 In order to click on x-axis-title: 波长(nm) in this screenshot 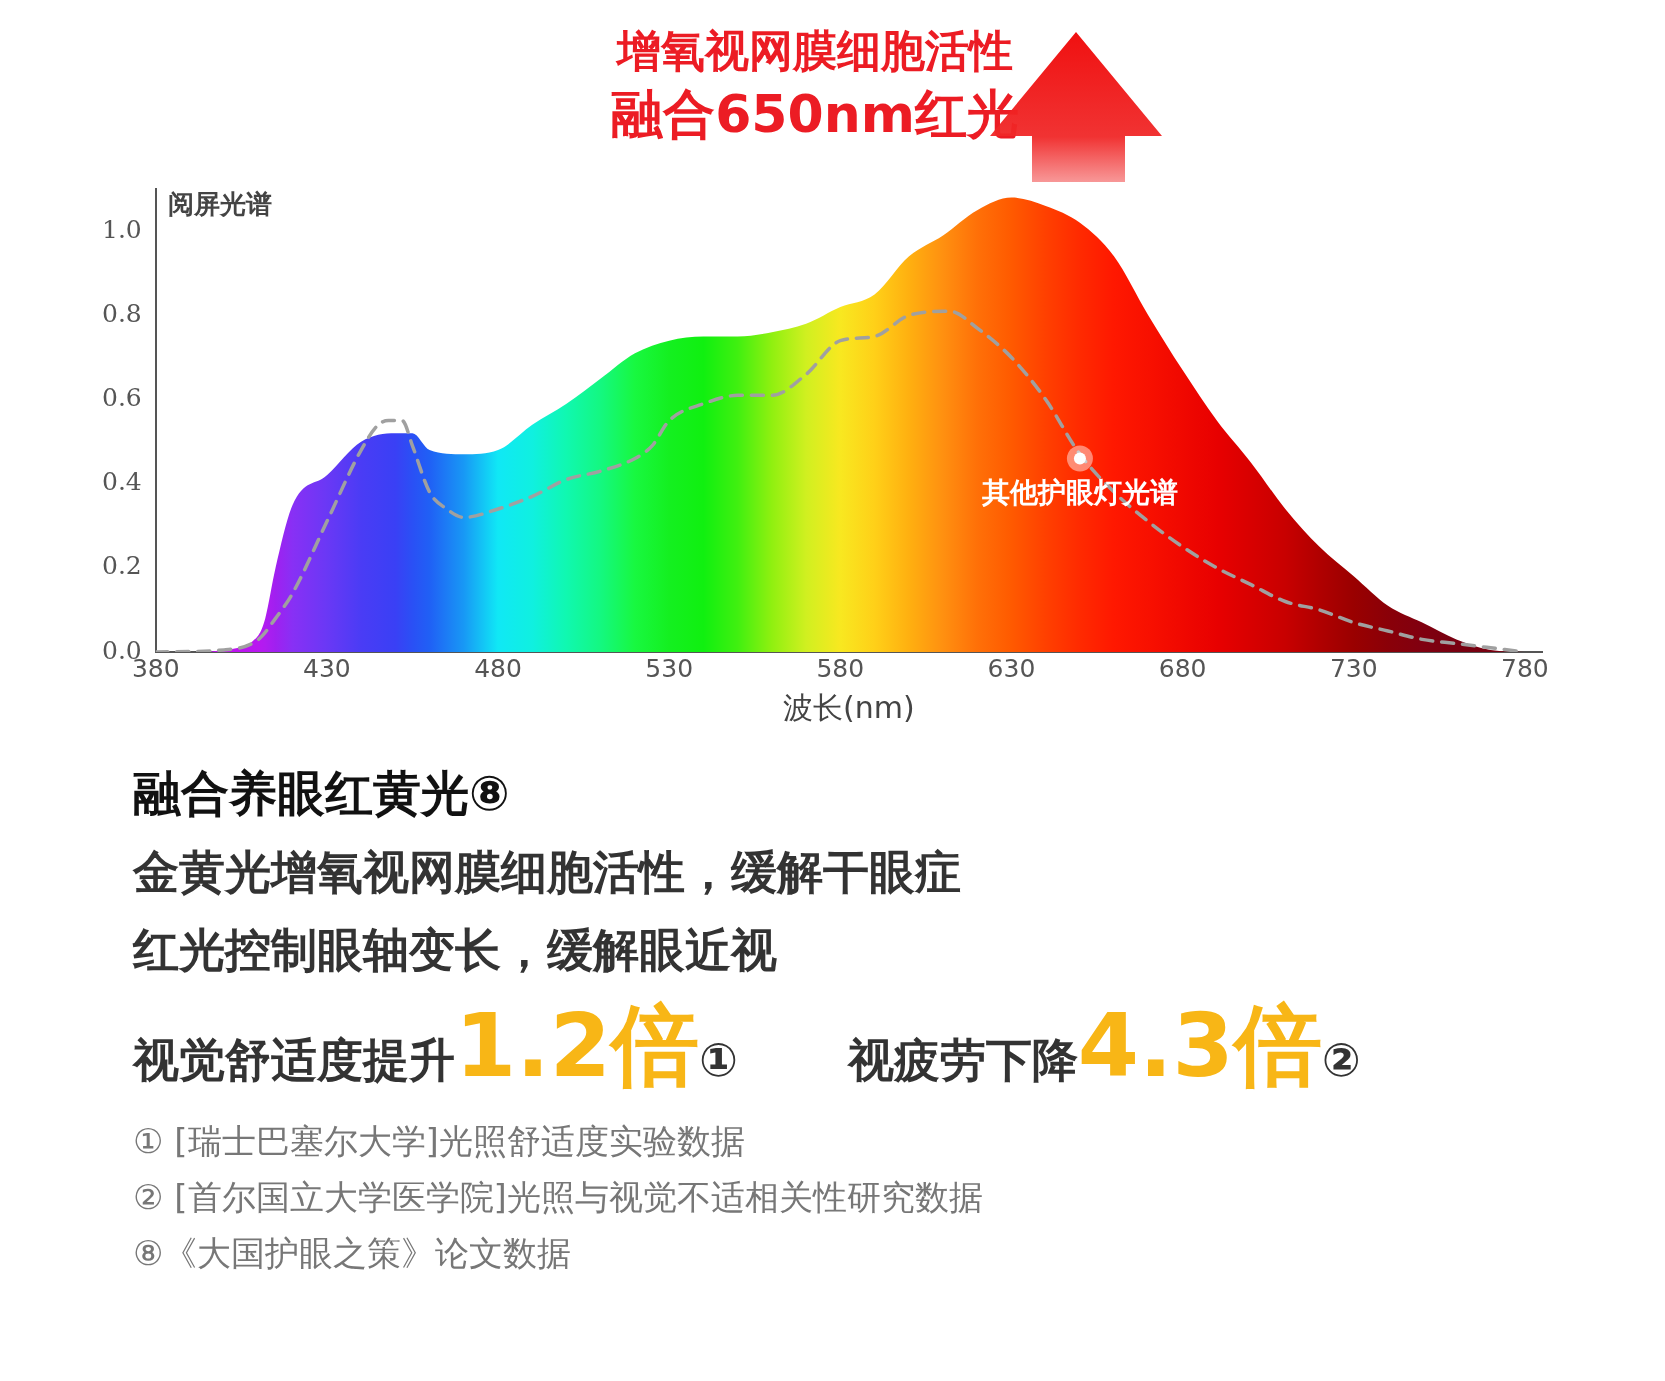, I will do `click(849, 707)`.